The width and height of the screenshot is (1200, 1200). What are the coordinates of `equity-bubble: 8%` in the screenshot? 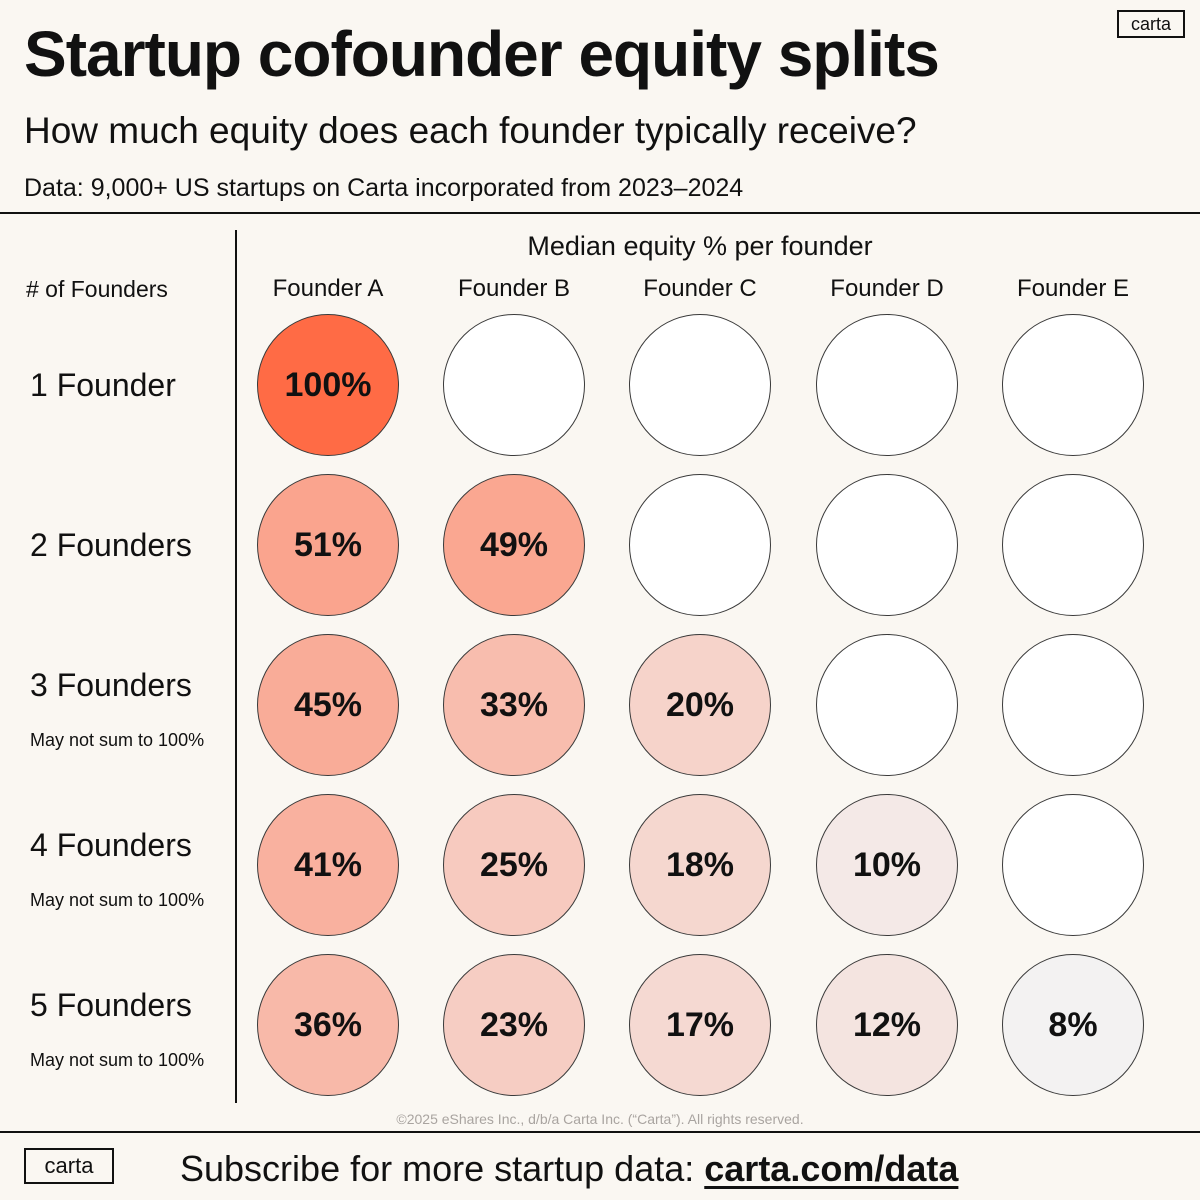 It's located at (1073, 1025).